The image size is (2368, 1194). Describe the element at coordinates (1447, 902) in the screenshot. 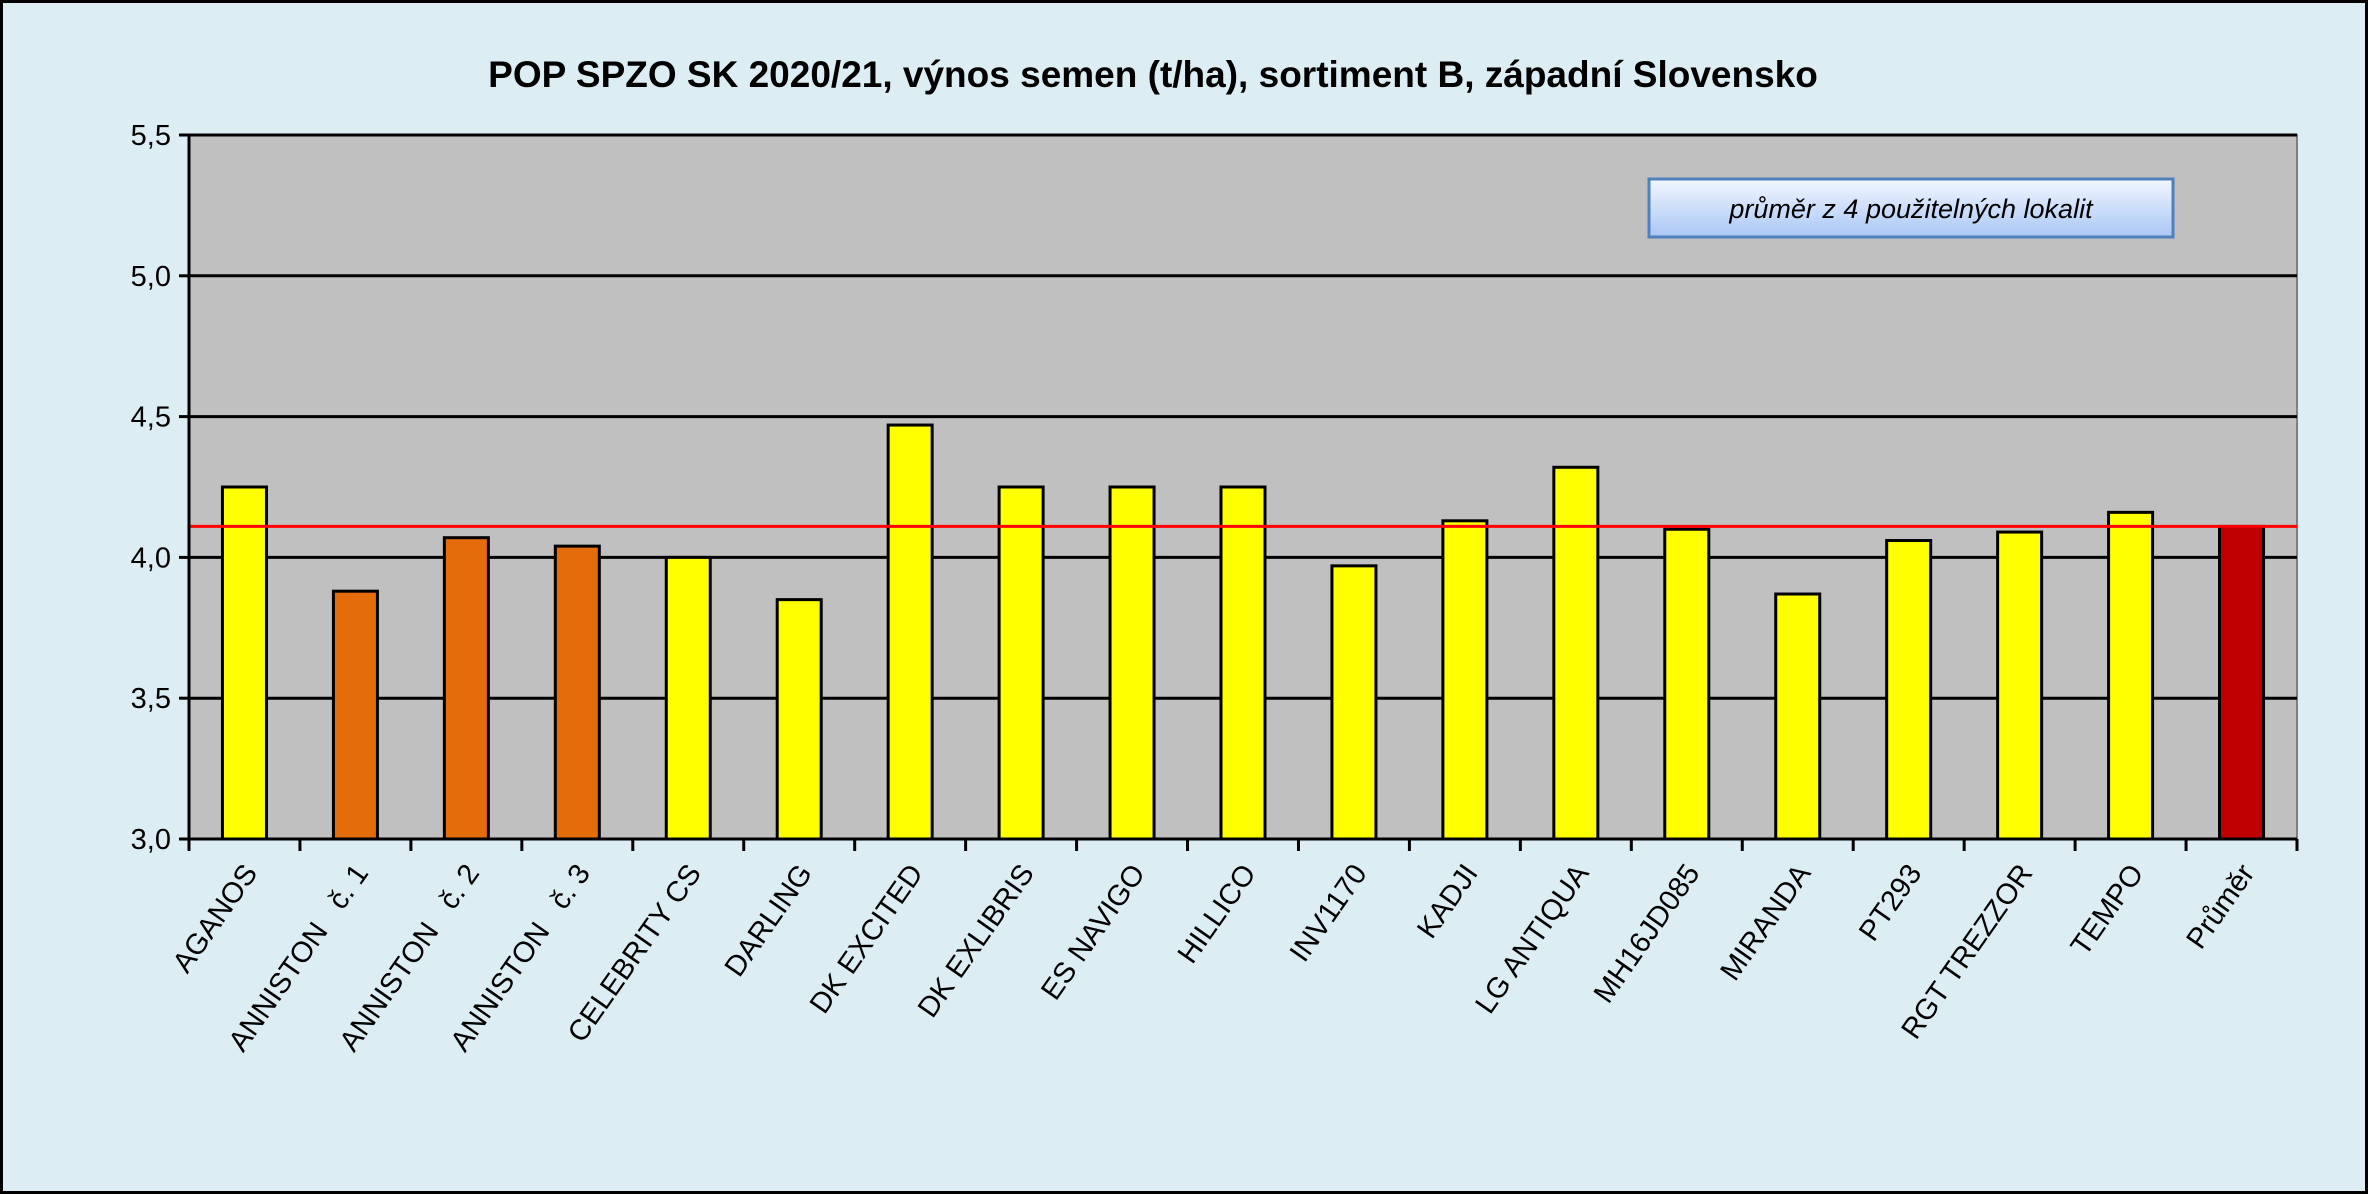

I see `x-tick-label: KADJI` at that location.